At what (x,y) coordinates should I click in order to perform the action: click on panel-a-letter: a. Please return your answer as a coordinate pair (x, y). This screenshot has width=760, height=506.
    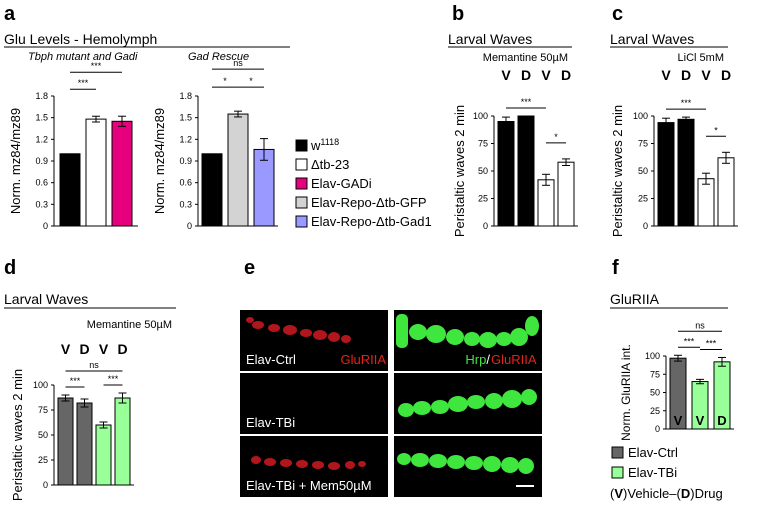
    Looking at the image, I should click on (10, 14).